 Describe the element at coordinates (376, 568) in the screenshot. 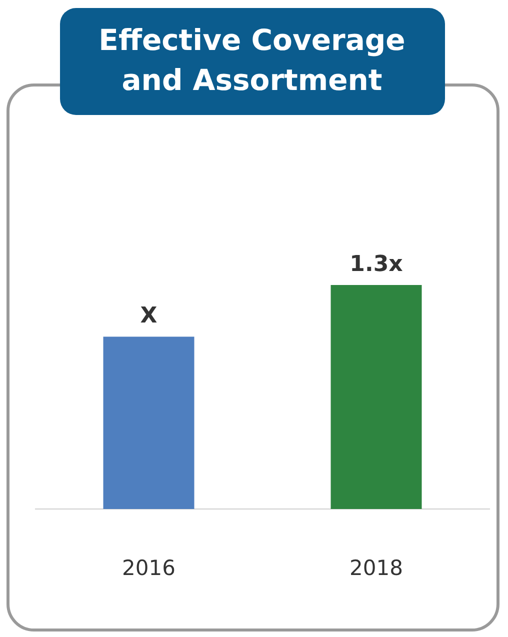

I see `x-tick-label: 2018` at that location.